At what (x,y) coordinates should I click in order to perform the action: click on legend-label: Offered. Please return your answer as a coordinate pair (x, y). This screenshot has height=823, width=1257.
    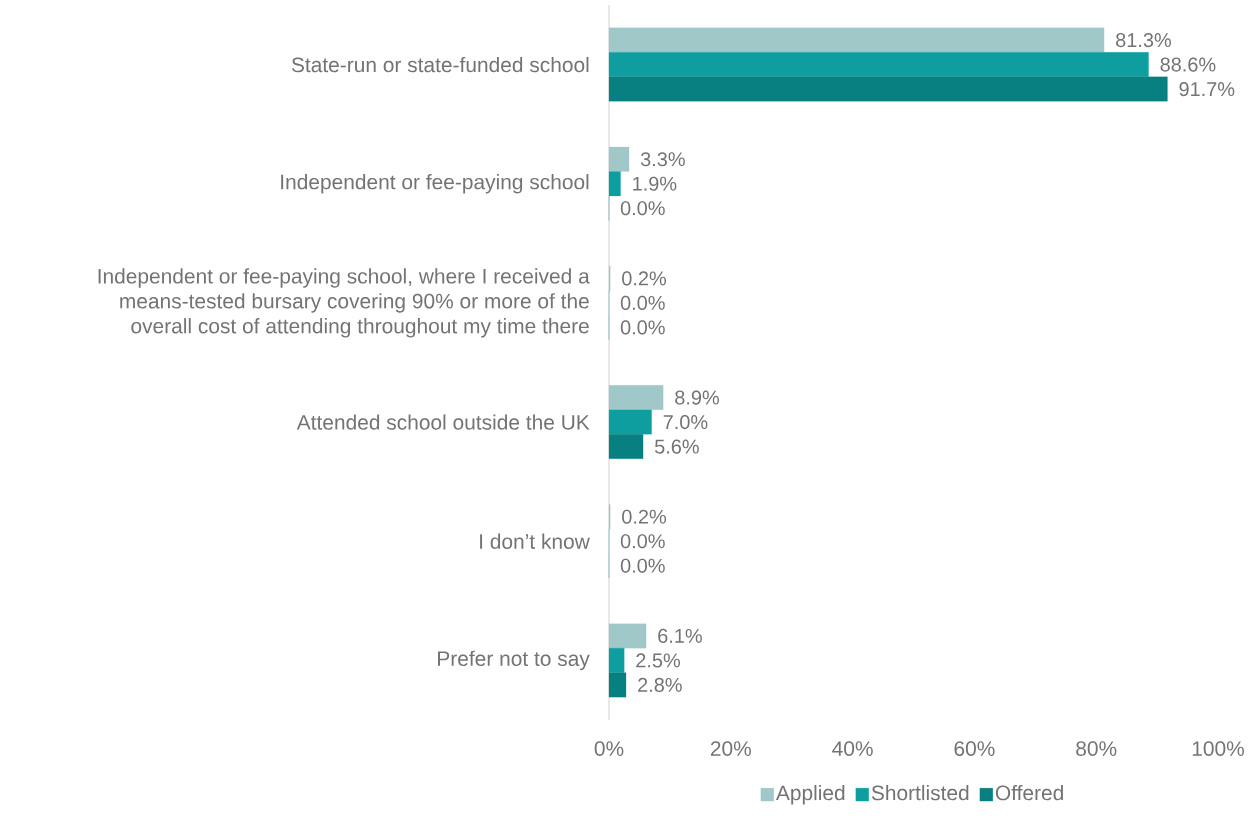
    Looking at the image, I should click on (1029, 792).